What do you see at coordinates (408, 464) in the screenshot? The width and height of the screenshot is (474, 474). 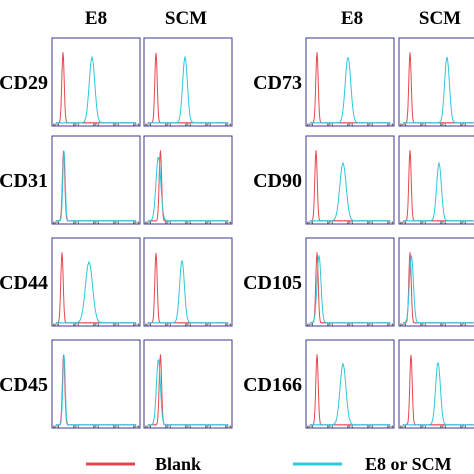 I see `legend-label-sample: E8 or SCM` at bounding box center [408, 464].